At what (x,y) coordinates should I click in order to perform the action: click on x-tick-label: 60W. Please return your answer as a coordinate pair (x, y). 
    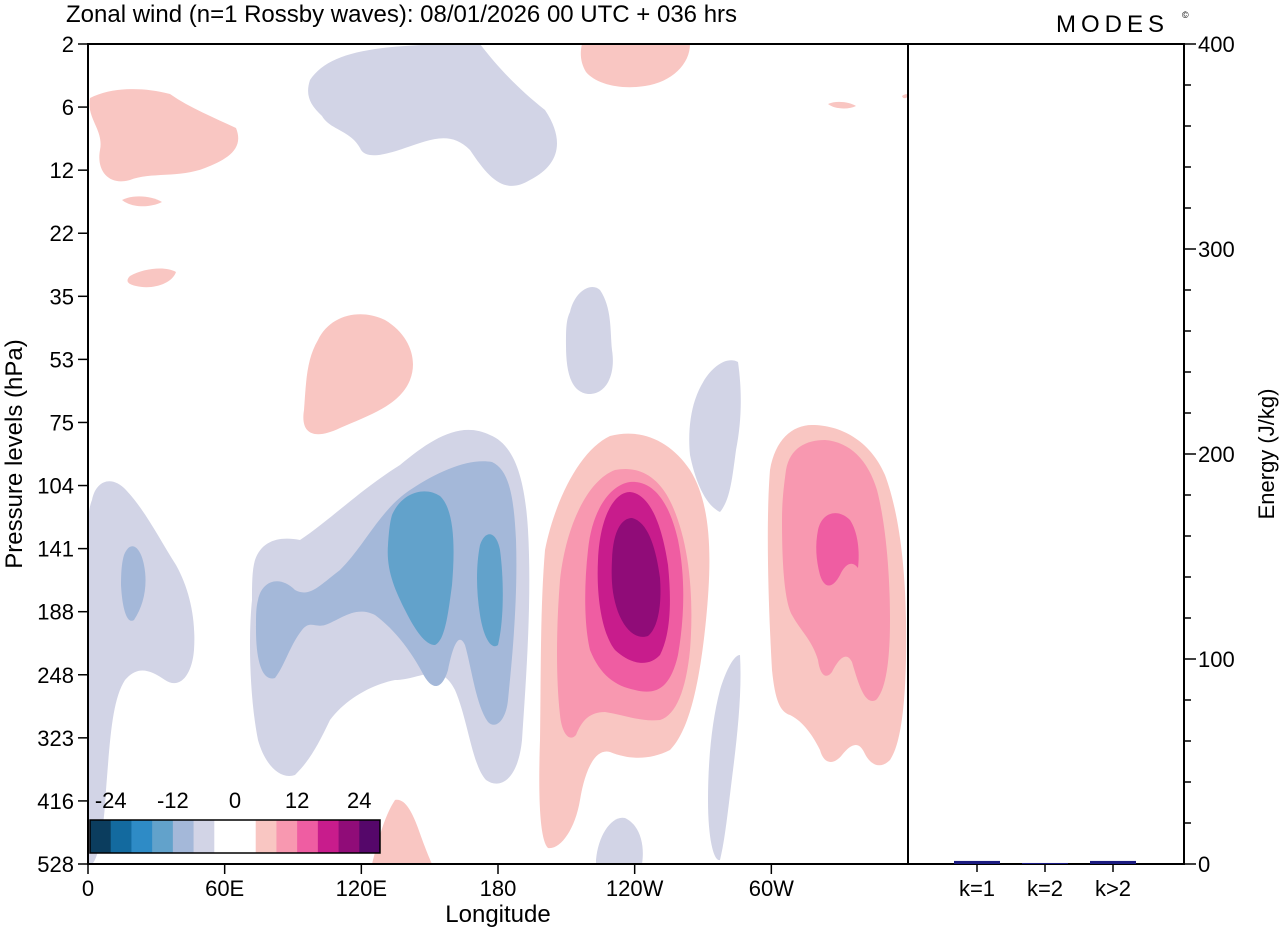
    Looking at the image, I should click on (771, 888).